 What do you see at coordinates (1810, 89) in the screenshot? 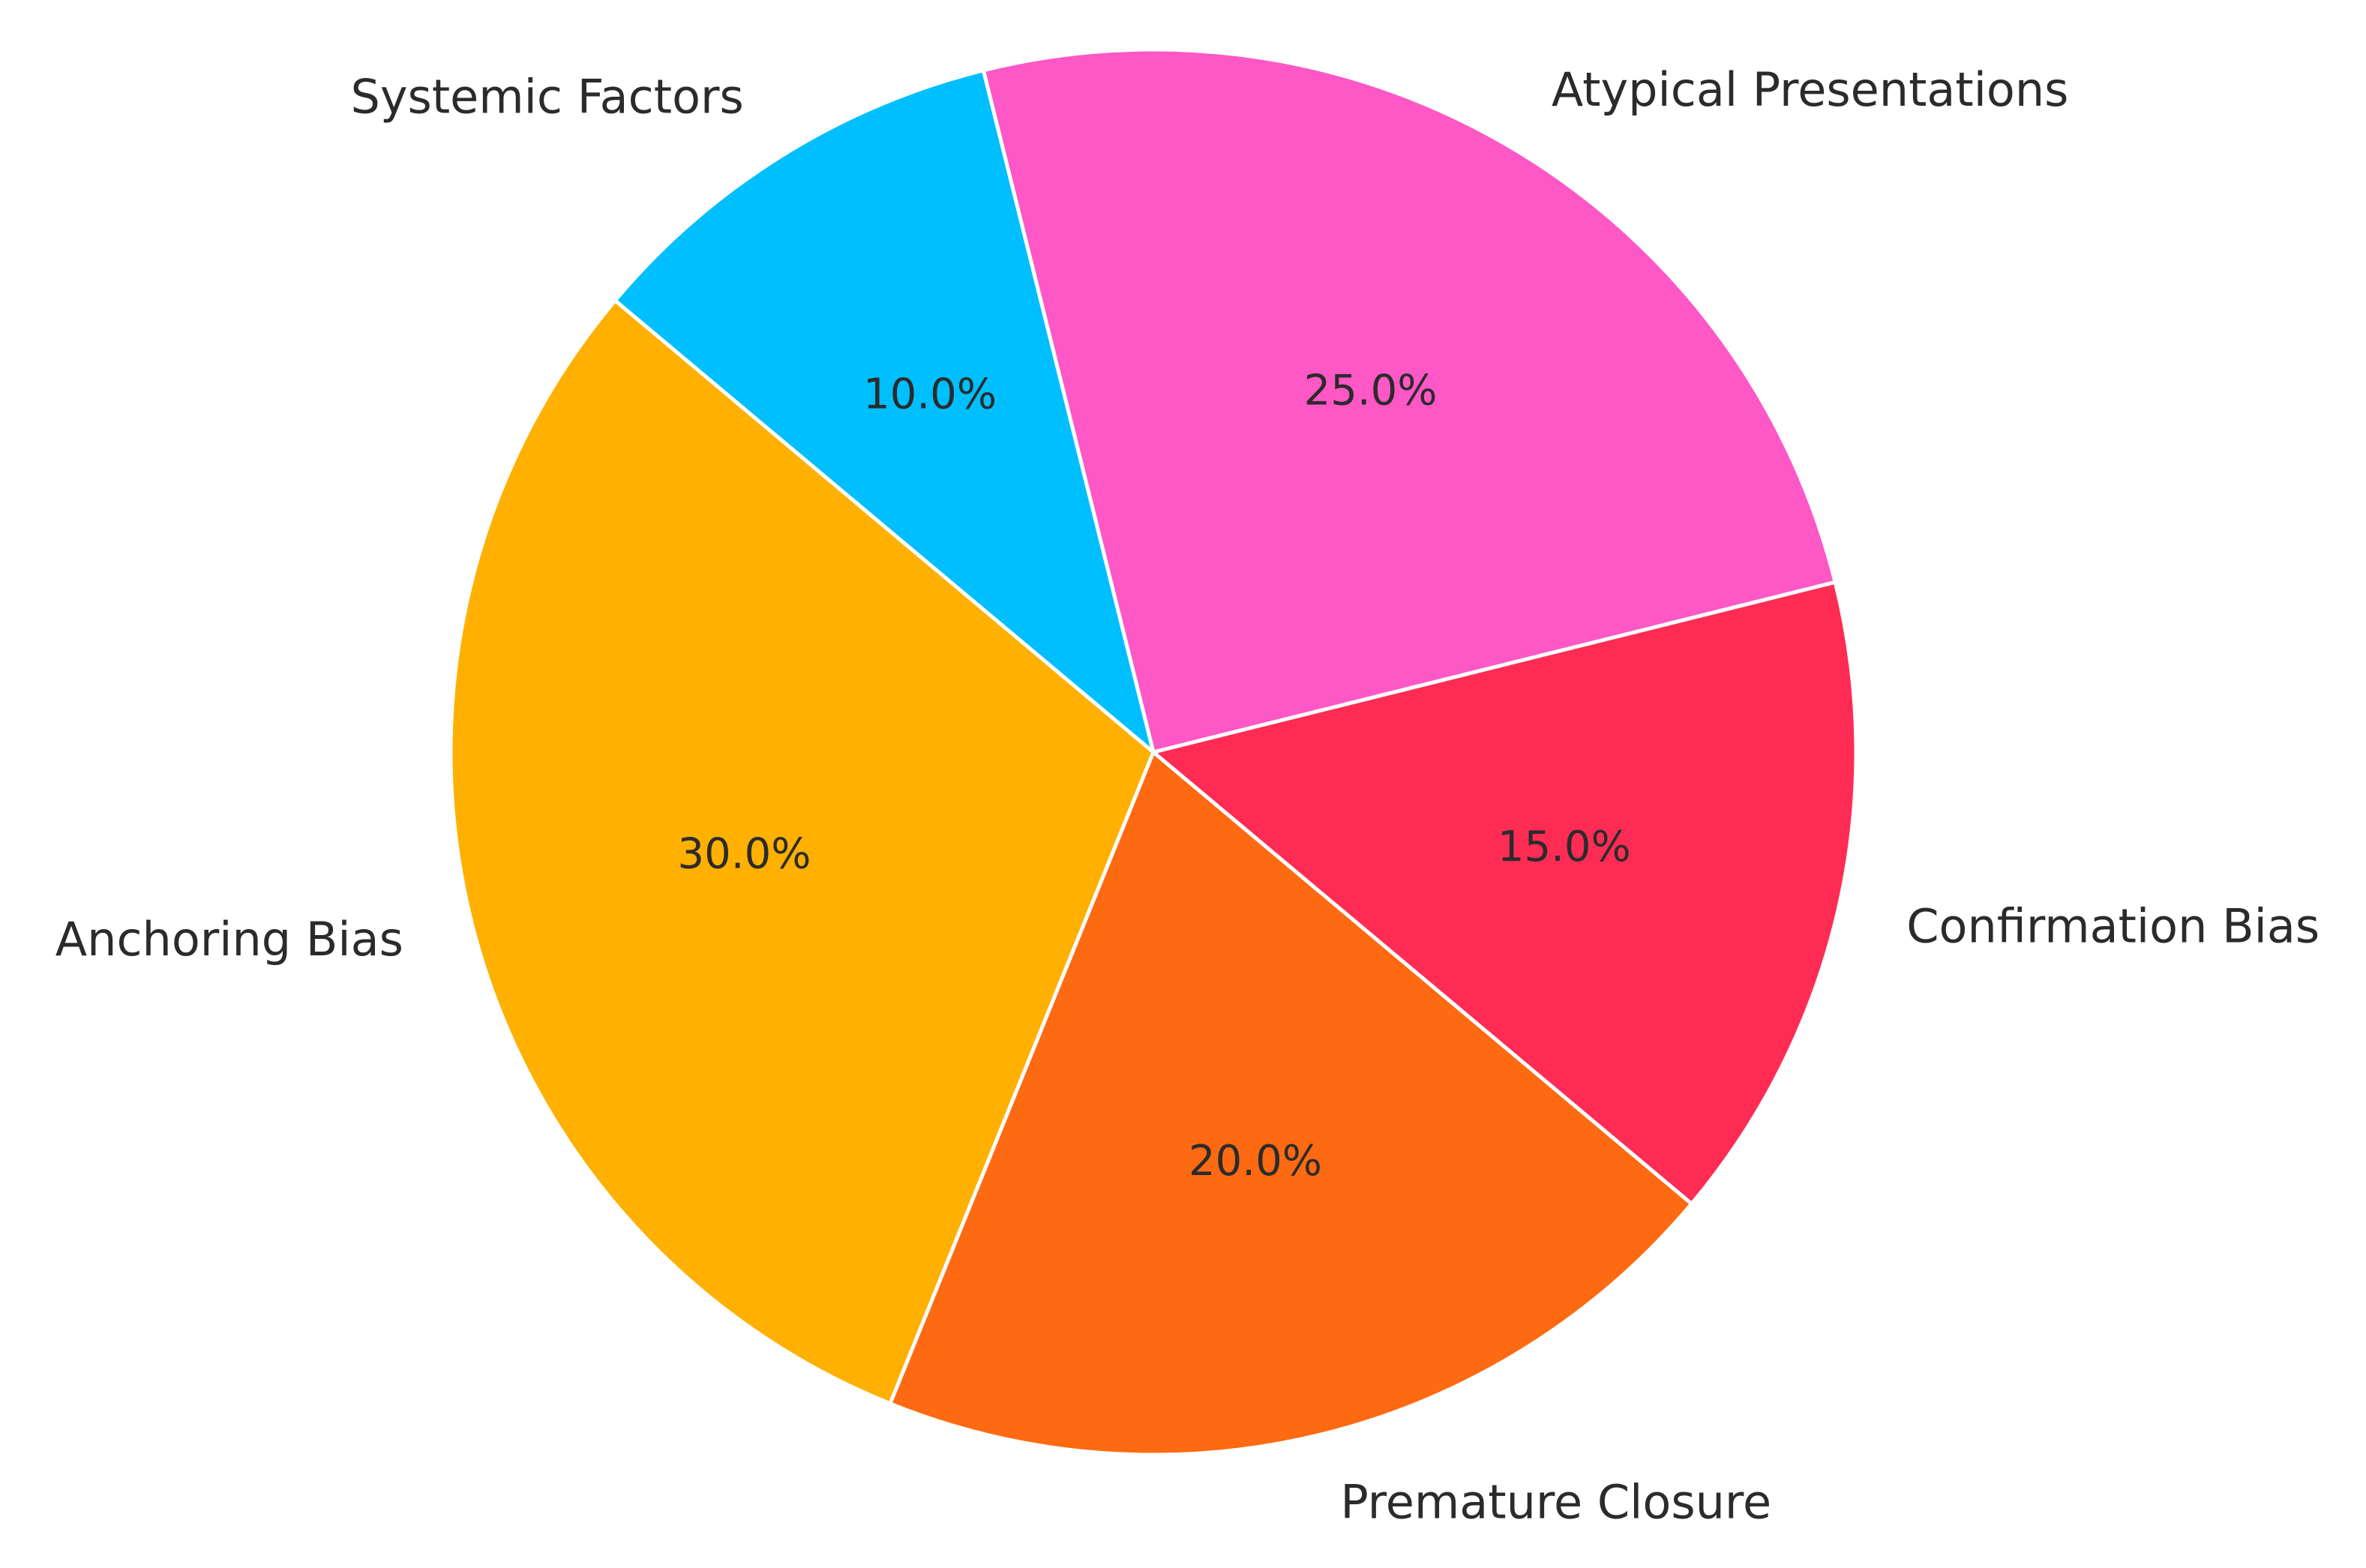
I see `pie-category-label: Atypical Presentations` at bounding box center [1810, 89].